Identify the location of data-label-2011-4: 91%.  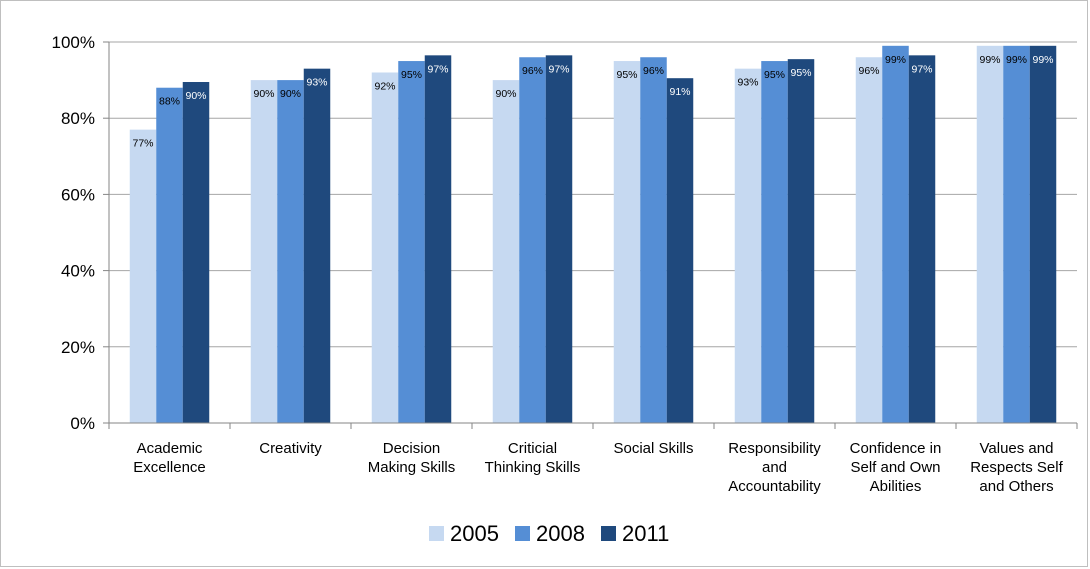
(679, 92).